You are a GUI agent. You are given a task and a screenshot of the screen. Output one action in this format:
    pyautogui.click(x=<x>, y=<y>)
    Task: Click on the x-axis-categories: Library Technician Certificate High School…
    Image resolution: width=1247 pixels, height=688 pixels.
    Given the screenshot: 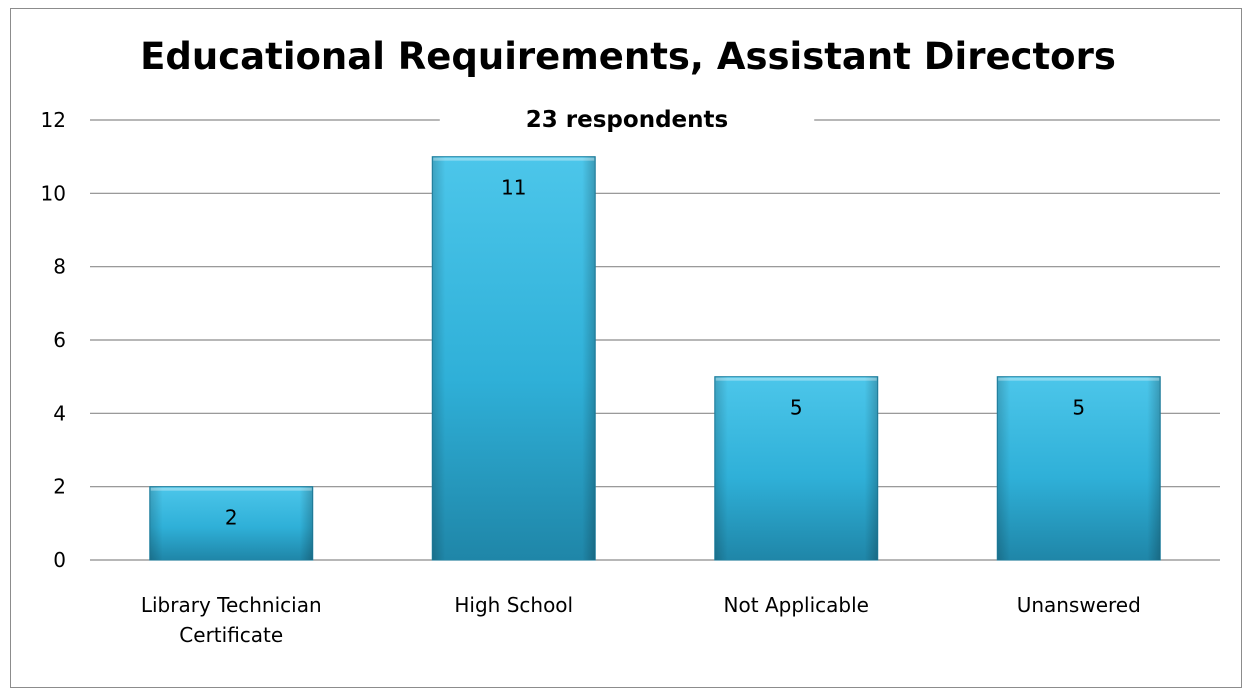 What is the action you would take?
    pyautogui.click(x=641, y=620)
    